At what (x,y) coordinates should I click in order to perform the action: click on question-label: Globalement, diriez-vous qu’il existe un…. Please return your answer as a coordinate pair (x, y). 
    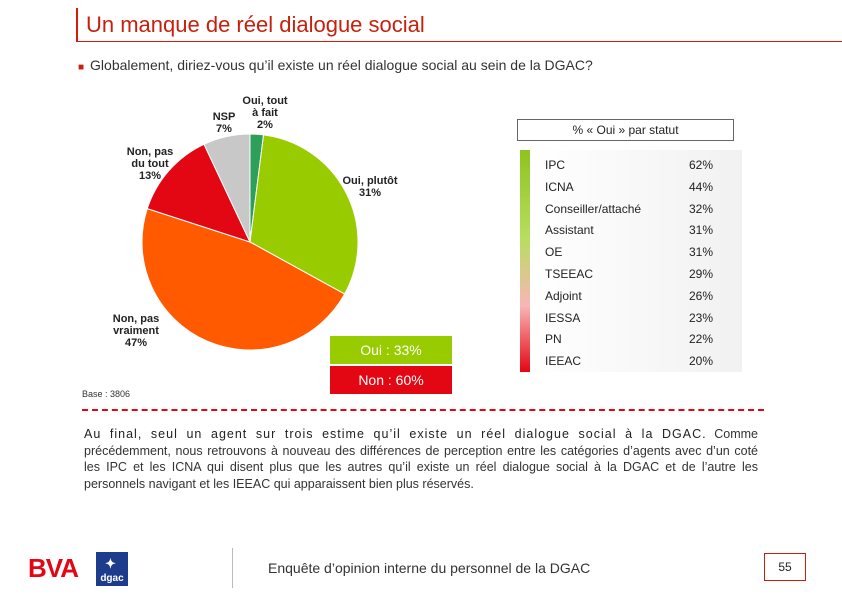
    Looking at the image, I should click on (341, 65).